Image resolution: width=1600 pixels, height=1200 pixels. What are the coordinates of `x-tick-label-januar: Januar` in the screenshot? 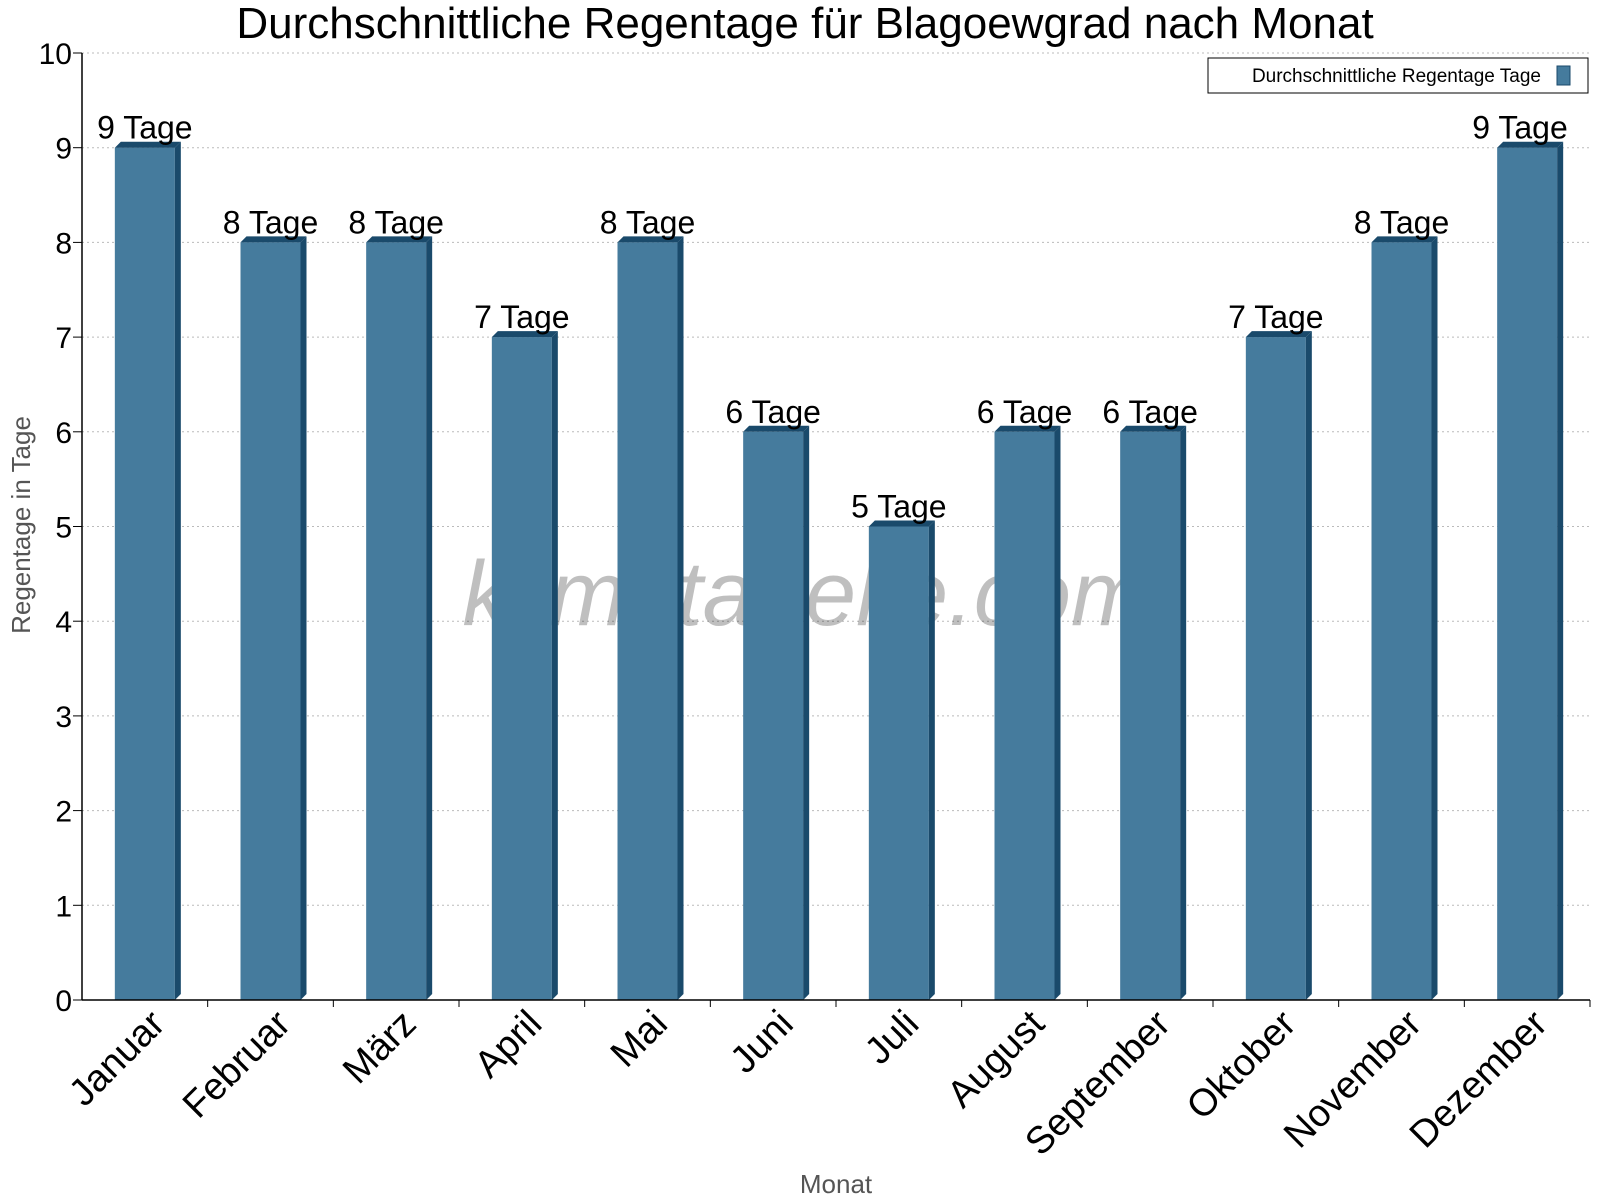 It's located at (117, 1058).